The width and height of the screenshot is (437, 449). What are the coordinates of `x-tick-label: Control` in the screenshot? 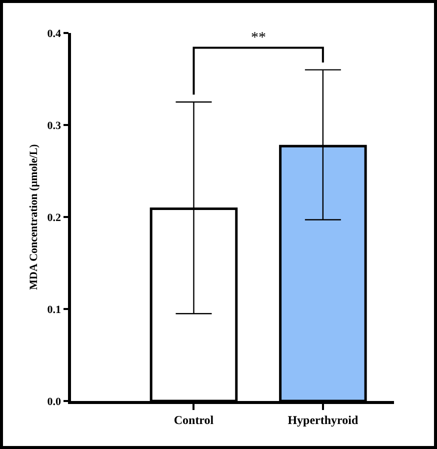 It's located at (194, 420).